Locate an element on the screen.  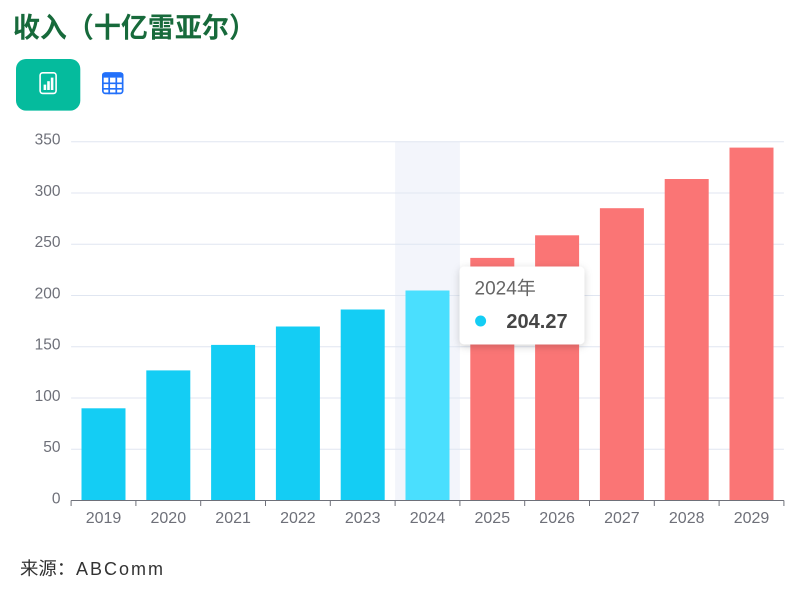
svg-text: 50 is located at coordinates (52, 447).